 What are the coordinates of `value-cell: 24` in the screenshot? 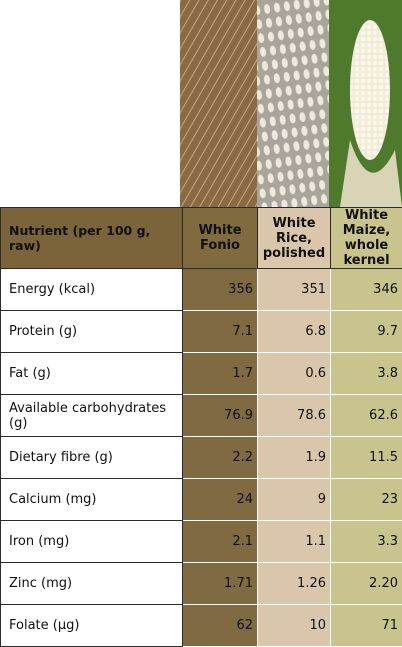 It's located at (220, 499).